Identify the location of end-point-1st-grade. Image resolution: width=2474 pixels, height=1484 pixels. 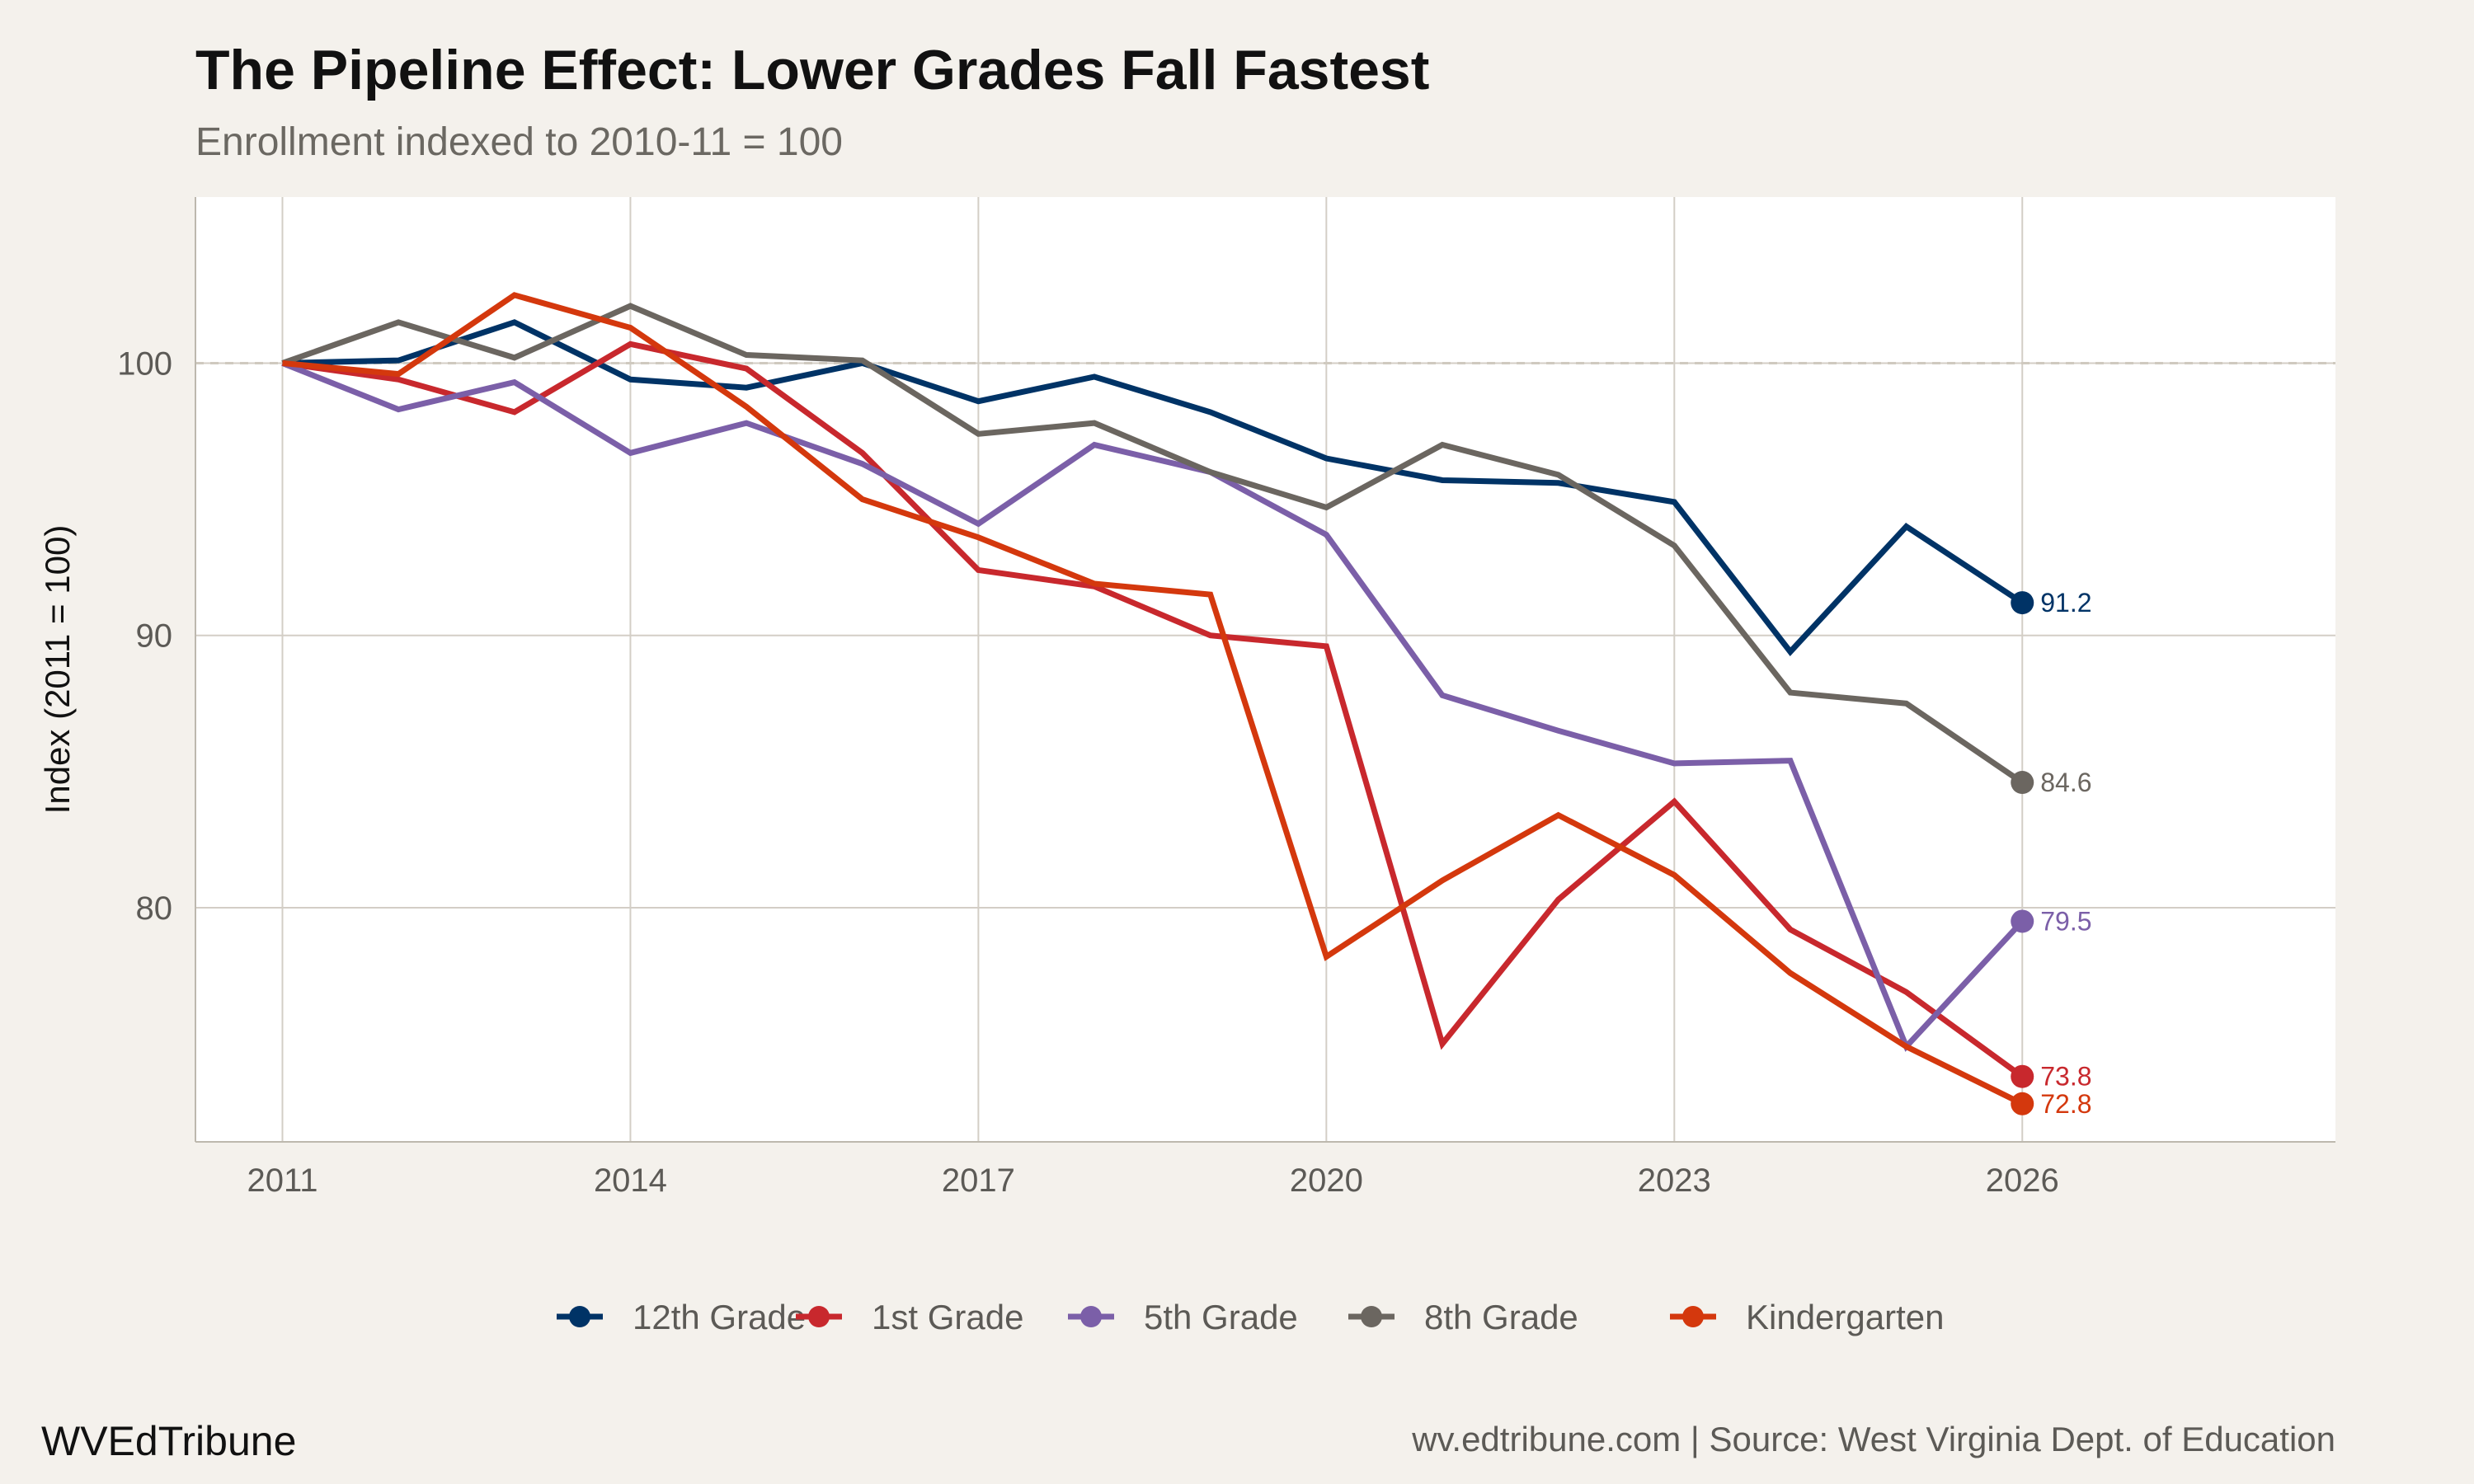
(2022, 1076).